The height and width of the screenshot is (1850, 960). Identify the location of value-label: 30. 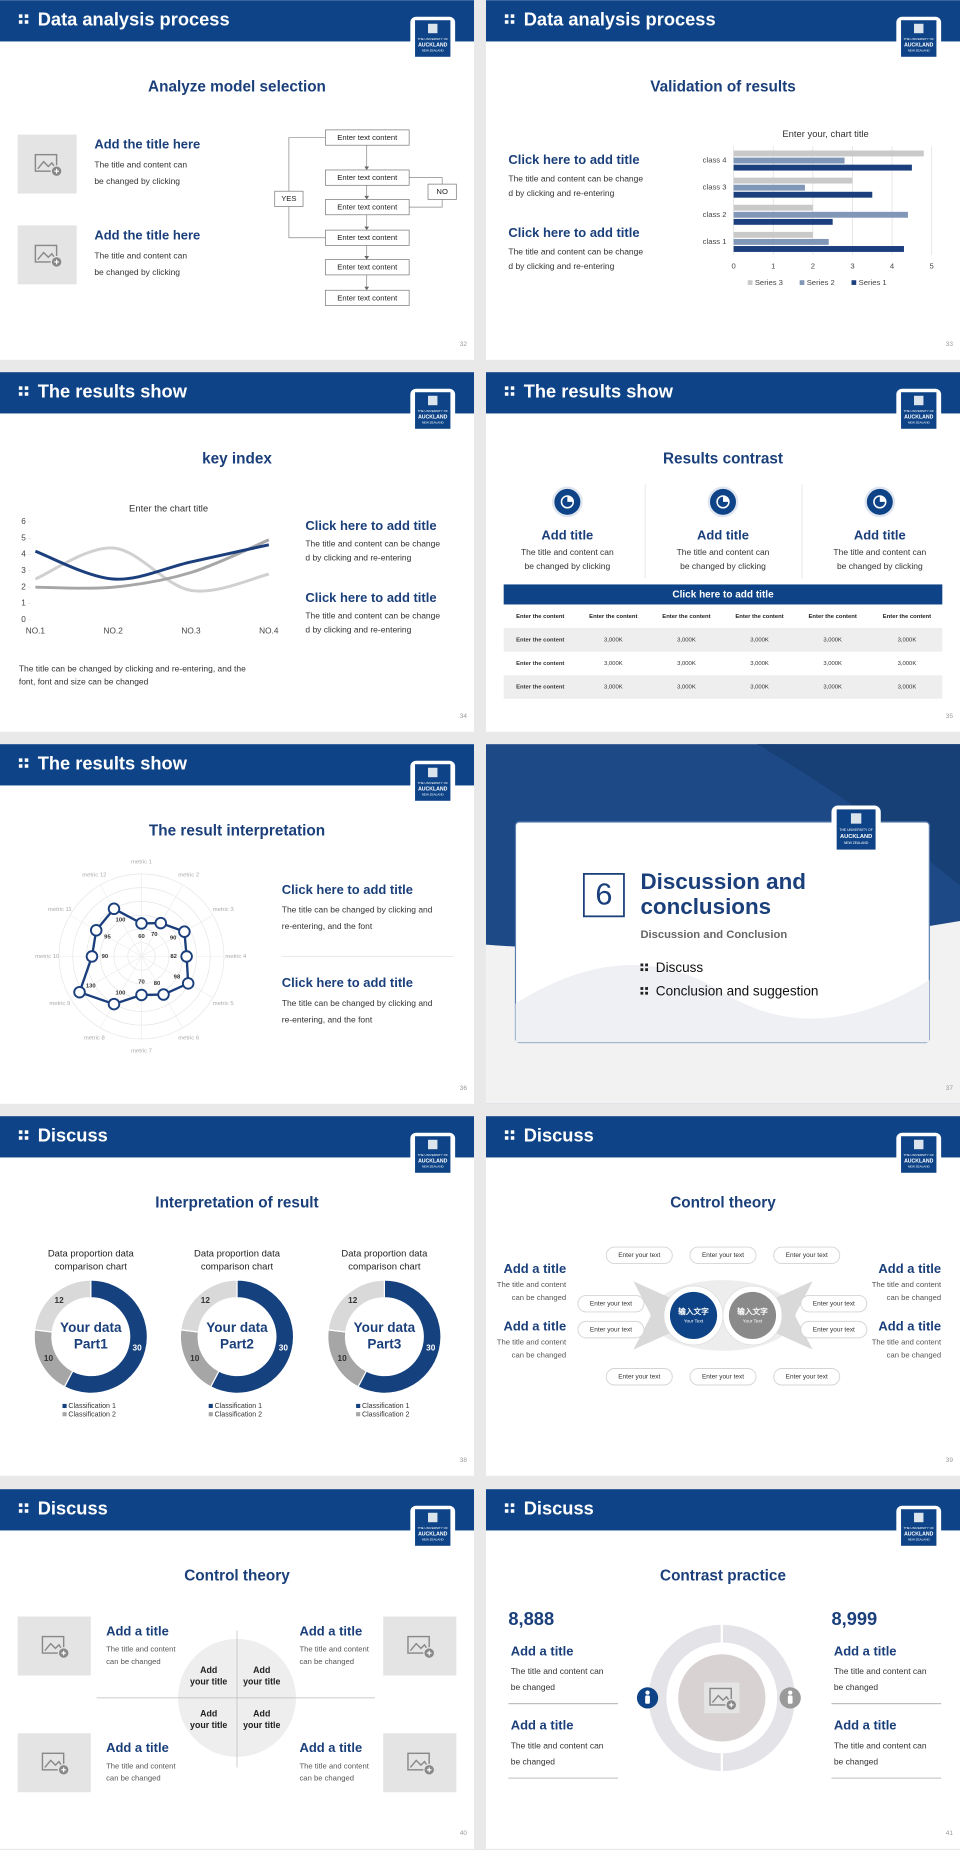
(431, 1347).